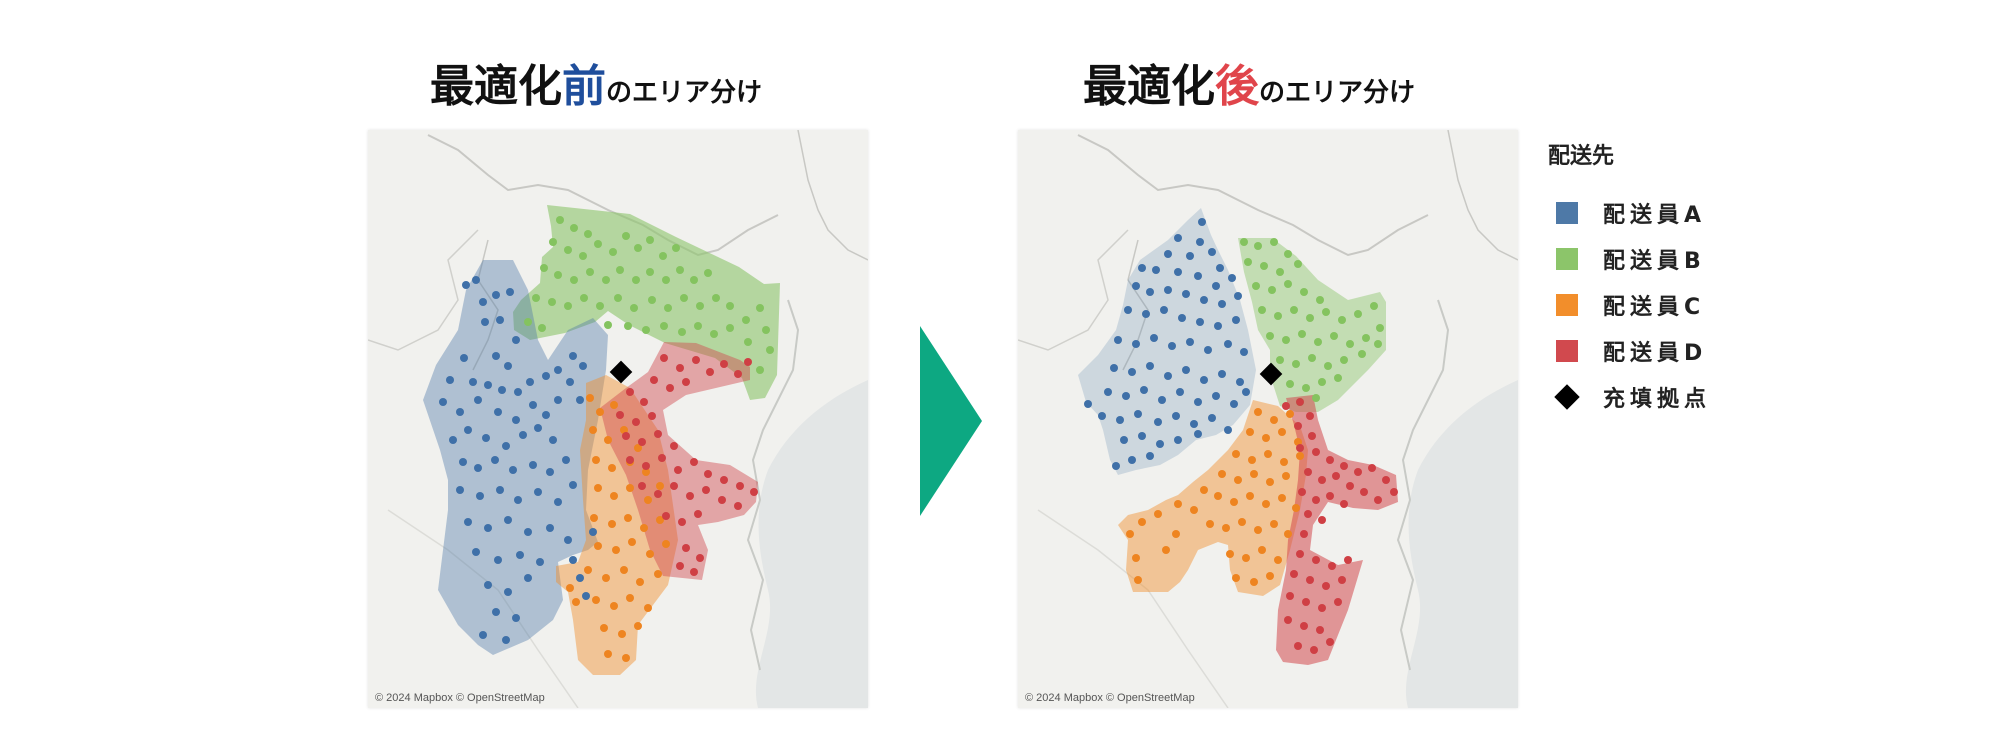 Image resolution: width=2000 pixels, height=746 pixels. What do you see at coordinates (1567, 305) in the screenshot?
I see `legend-swatch-c` at bounding box center [1567, 305].